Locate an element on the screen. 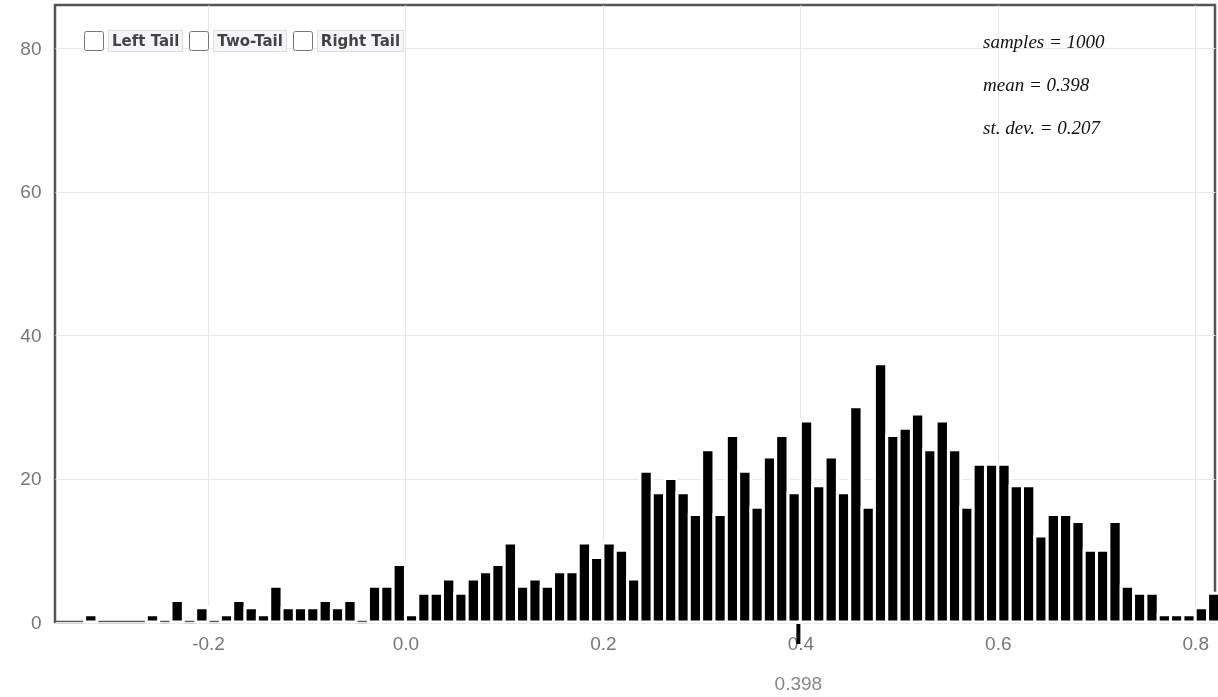 The height and width of the screenshot is (697, 1218). y-tick-label: 60 is located at coordinates (31, 192).